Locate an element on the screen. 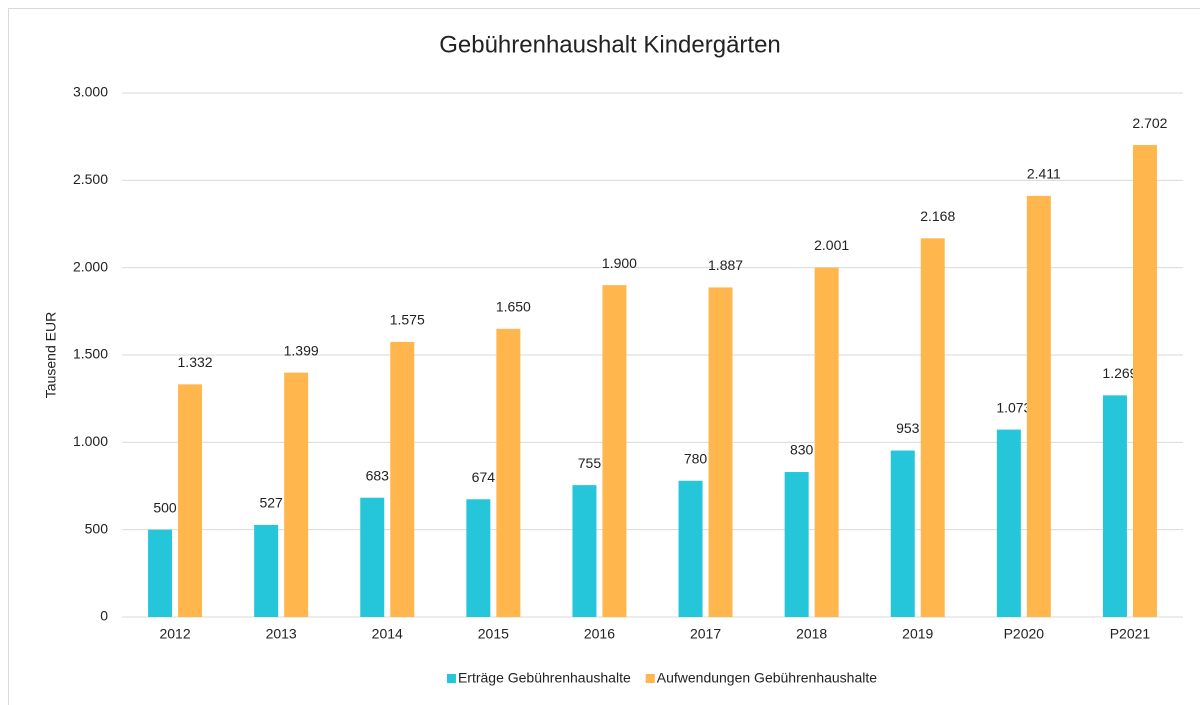 The image size is (1200, 705). y-tick-label: 2.000 is located at coordinates (90, 266).